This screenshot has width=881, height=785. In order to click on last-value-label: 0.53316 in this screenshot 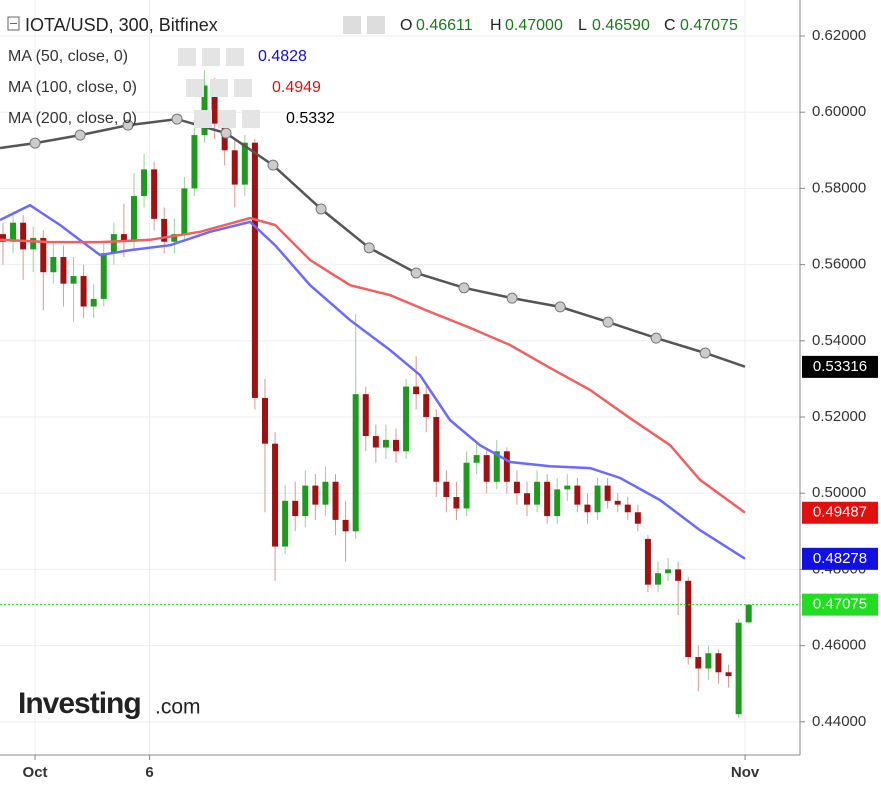, I will do `click(840, 366)`.